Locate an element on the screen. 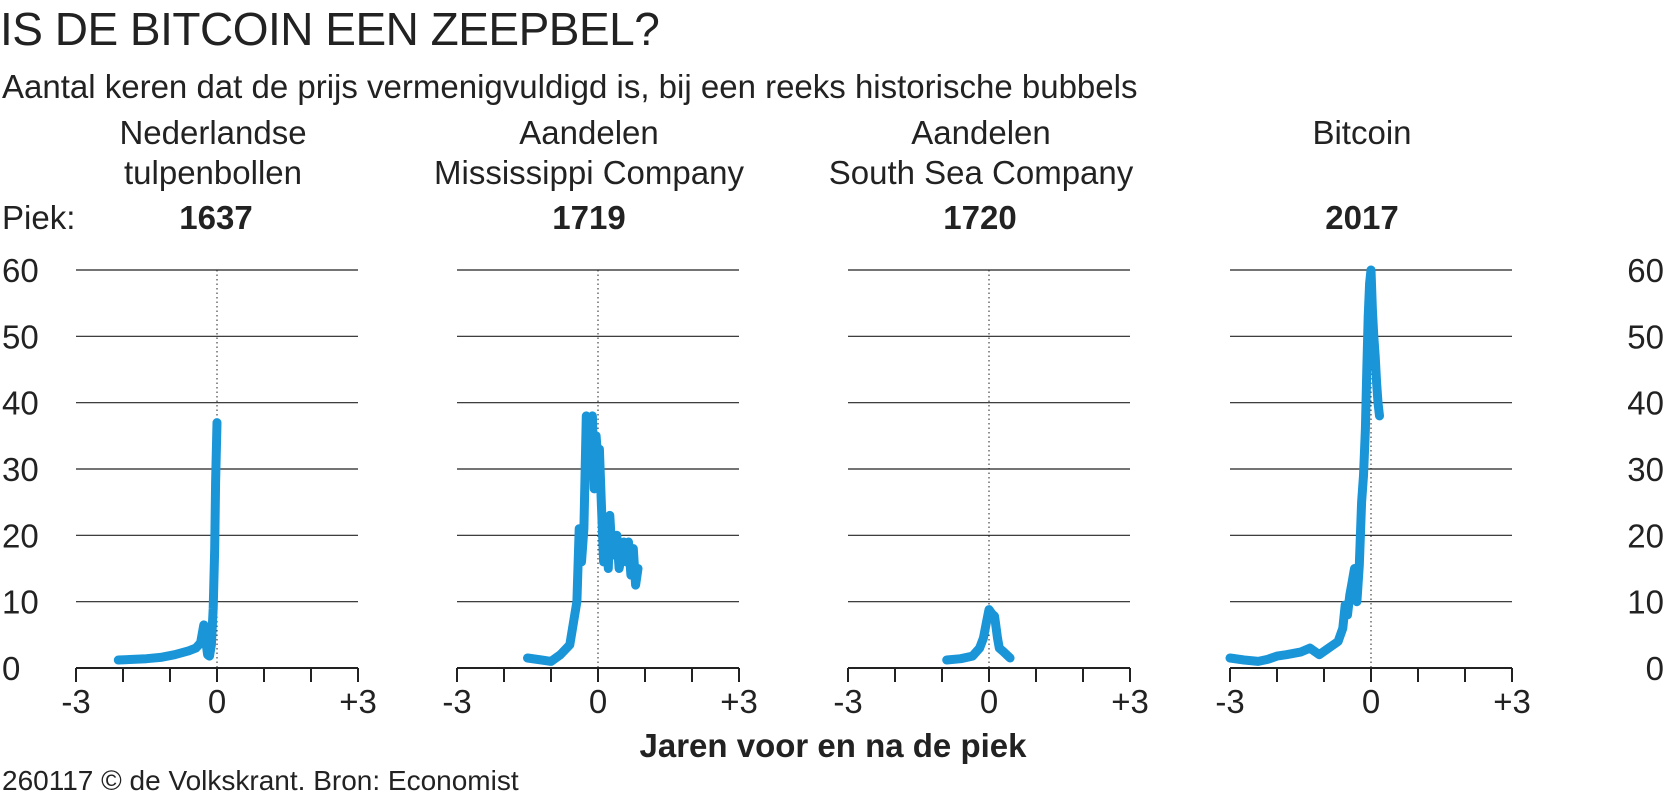  y-tick-label-left: 40 is located at coordinates (20, 403).